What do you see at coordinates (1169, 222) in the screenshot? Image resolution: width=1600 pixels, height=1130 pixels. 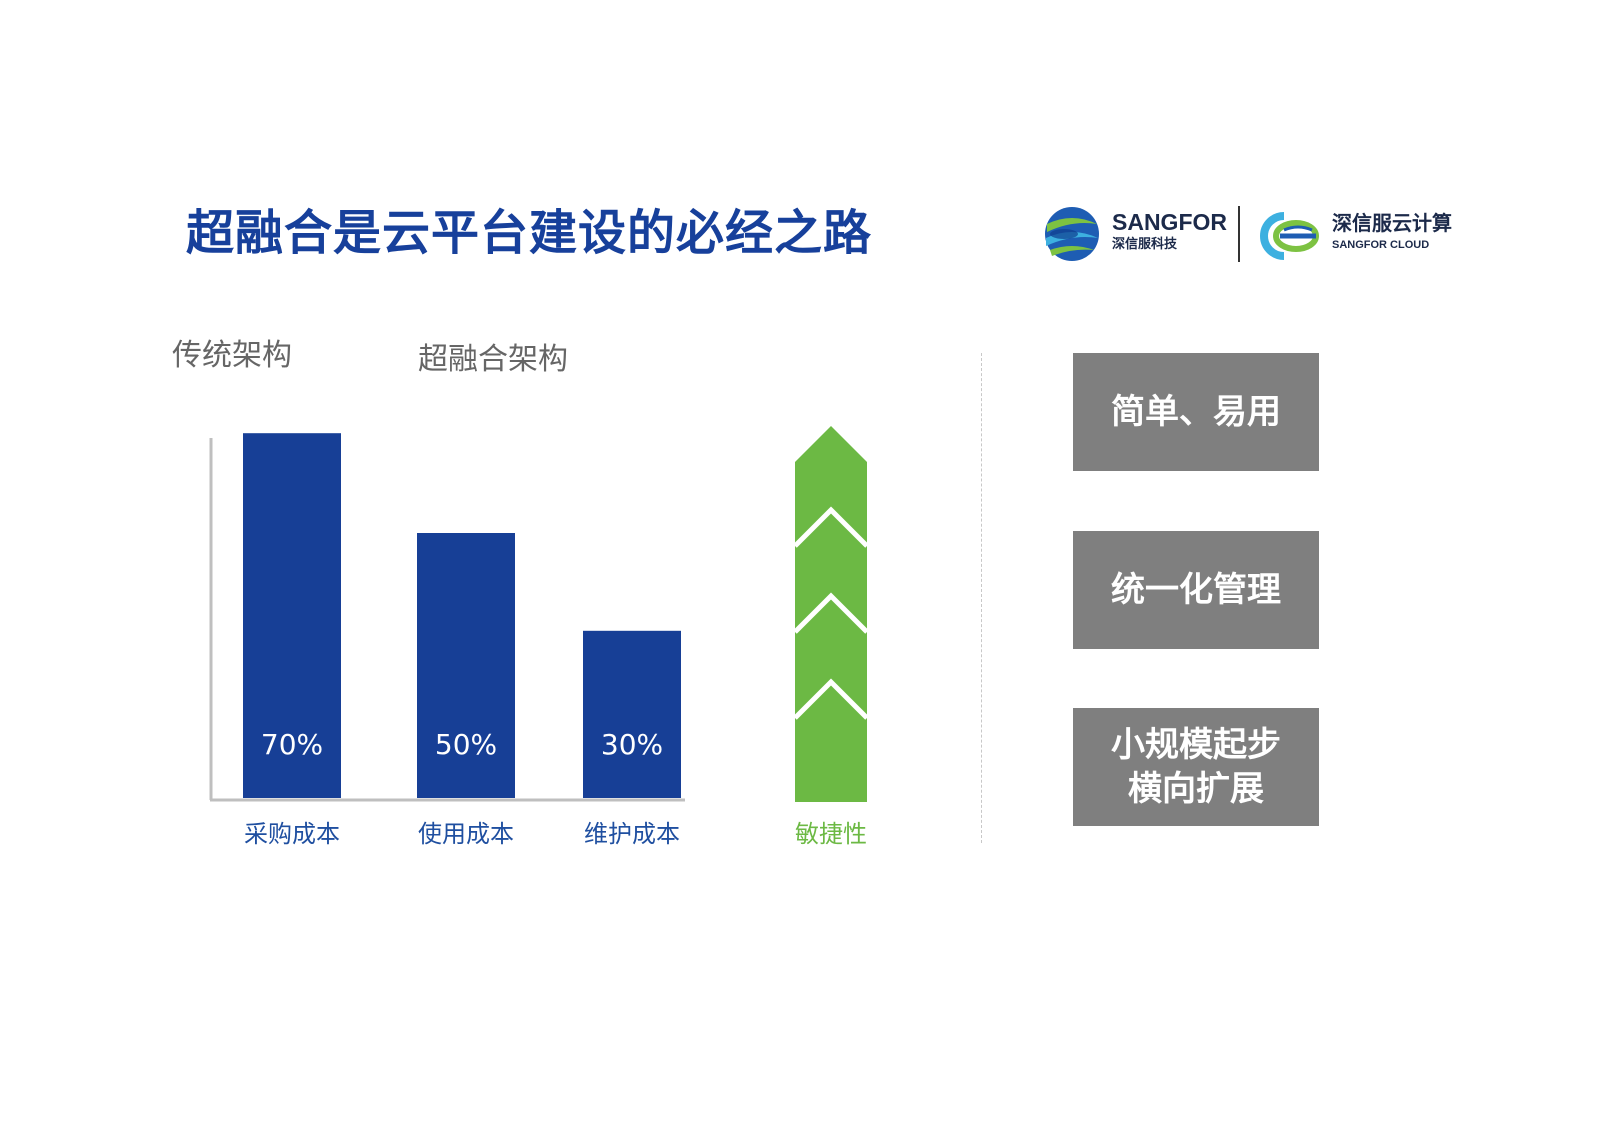 I see `sangfor-logo-text: SANGFOR` at bounding box center [1169, 222].